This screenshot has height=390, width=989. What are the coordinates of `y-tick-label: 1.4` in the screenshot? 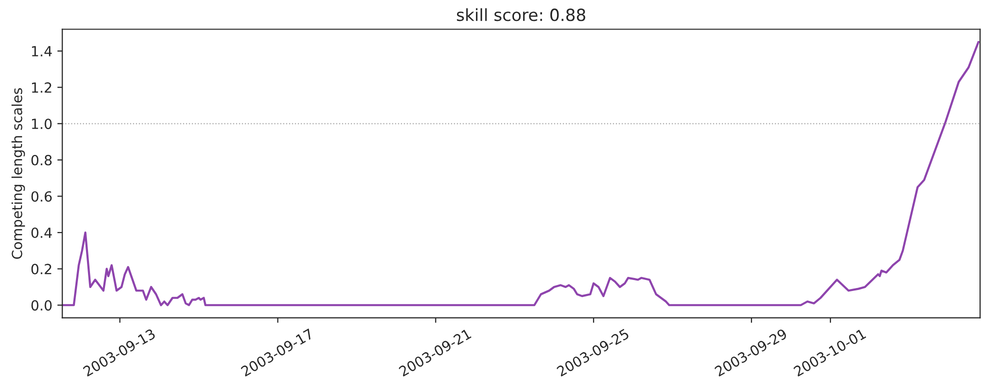 It's located at (42, 51).